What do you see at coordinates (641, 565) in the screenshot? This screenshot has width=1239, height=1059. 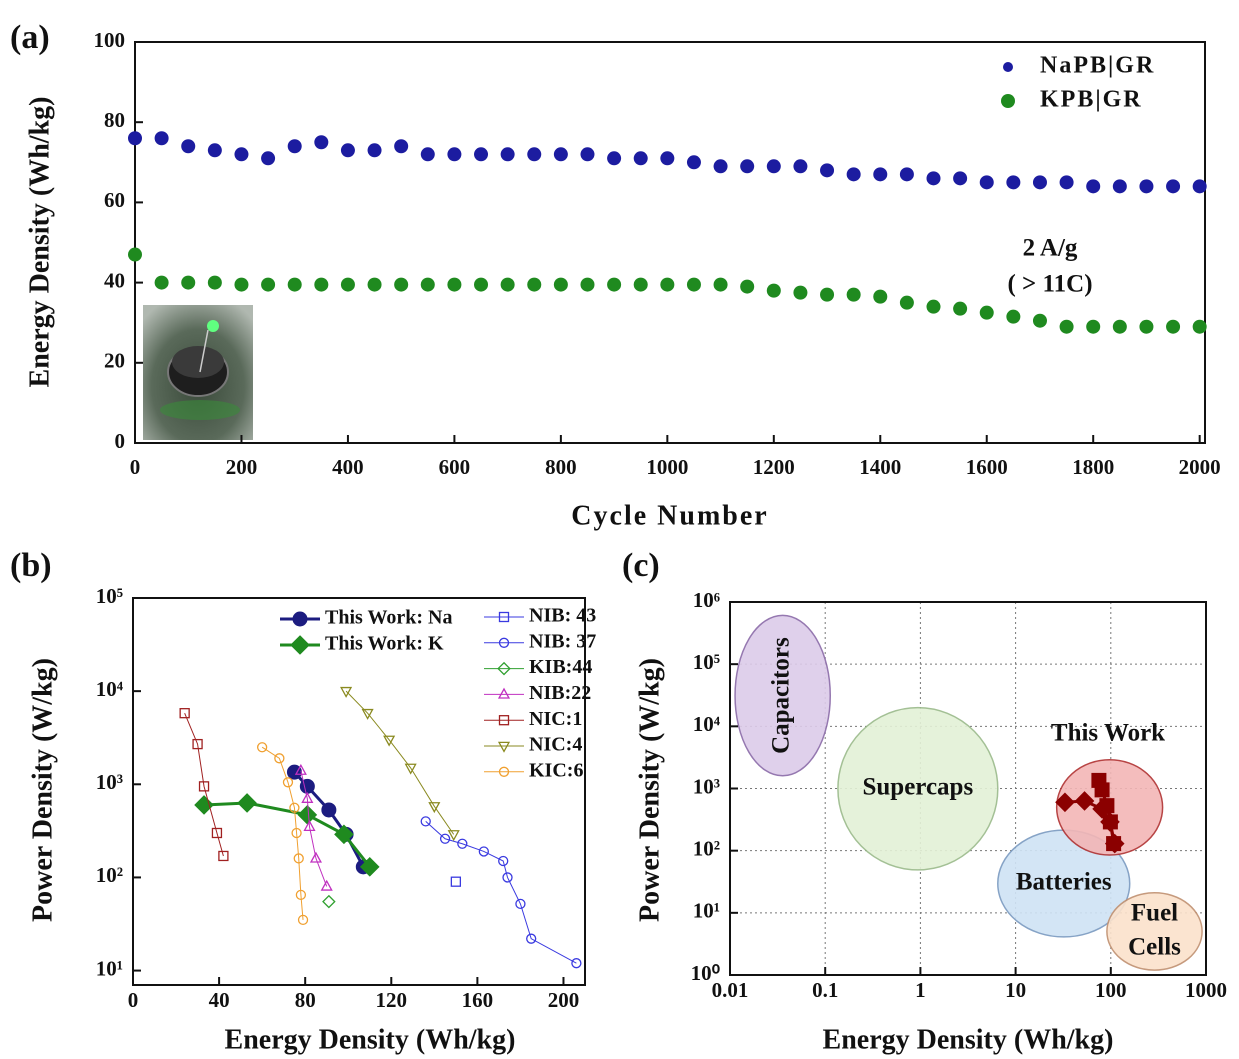 I see `panel-label: (c)` at bounding box center [641, 565].